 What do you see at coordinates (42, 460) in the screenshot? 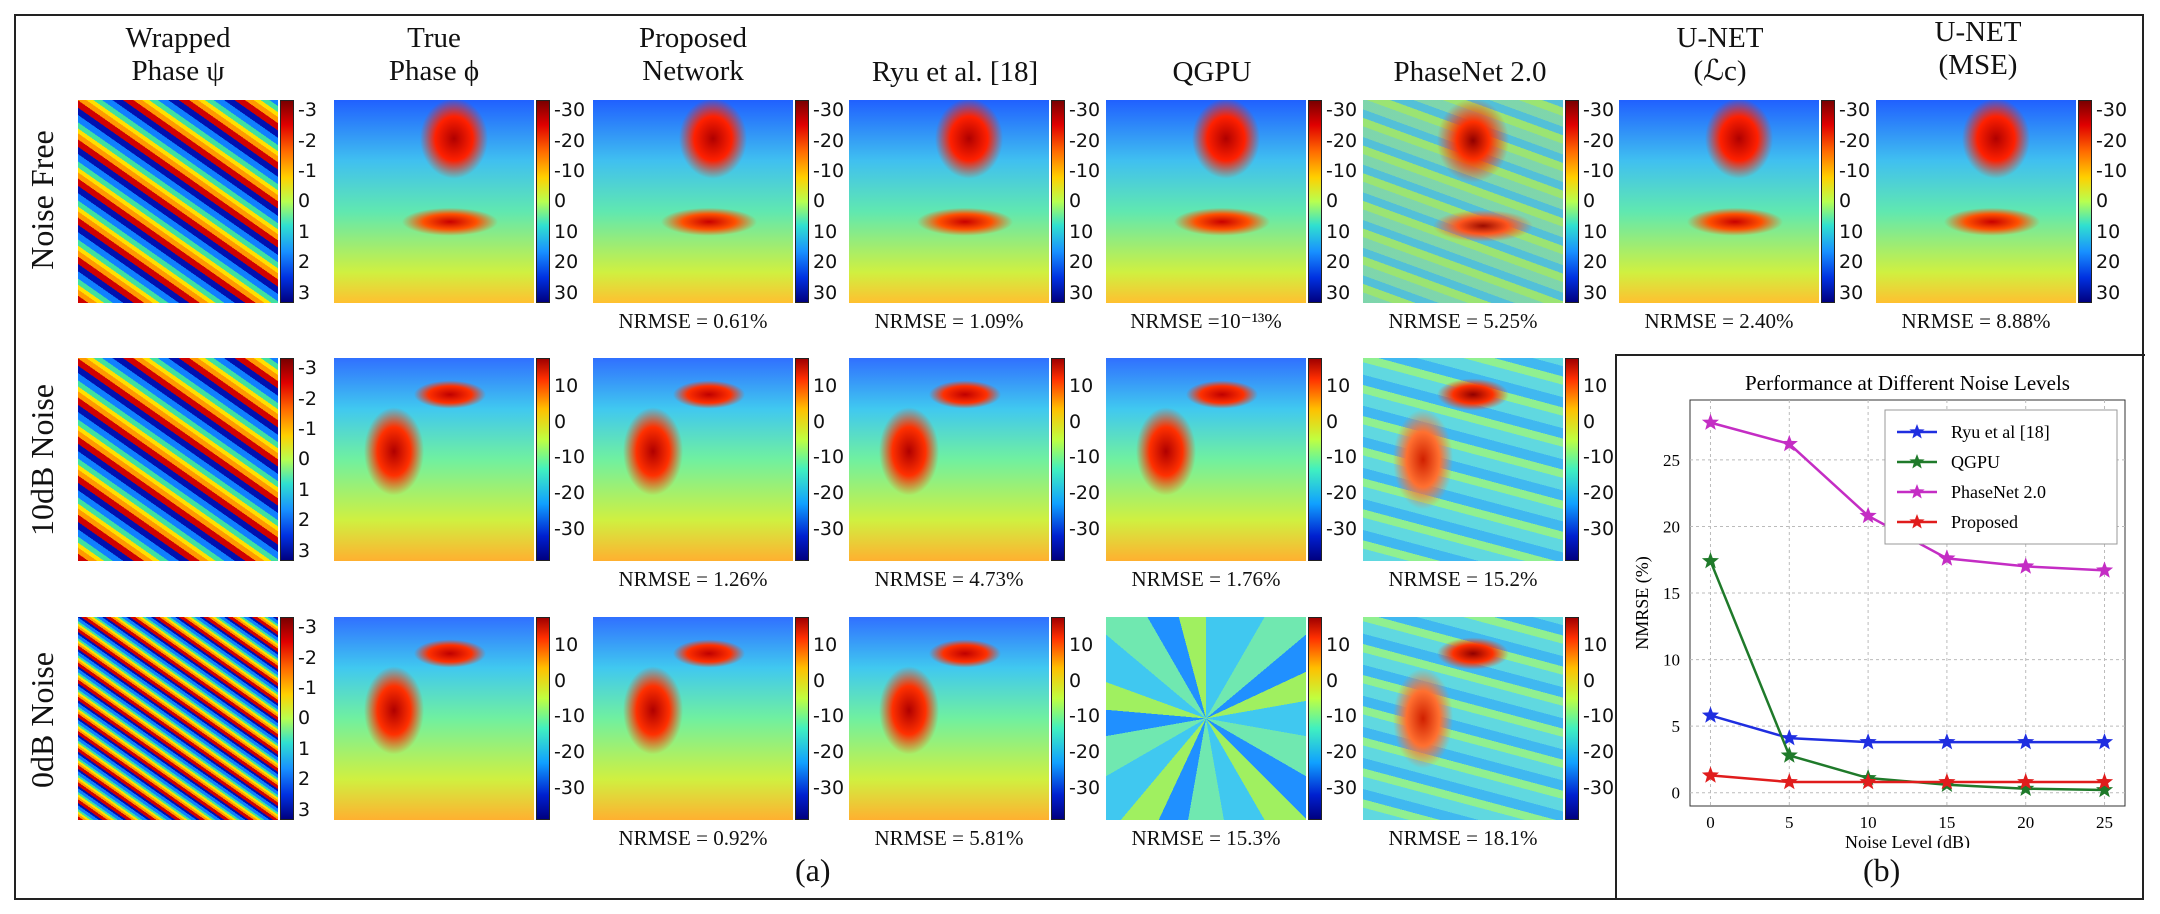
I see `row-label-10db: 10dB Noise` at bounding box center [42, 460].